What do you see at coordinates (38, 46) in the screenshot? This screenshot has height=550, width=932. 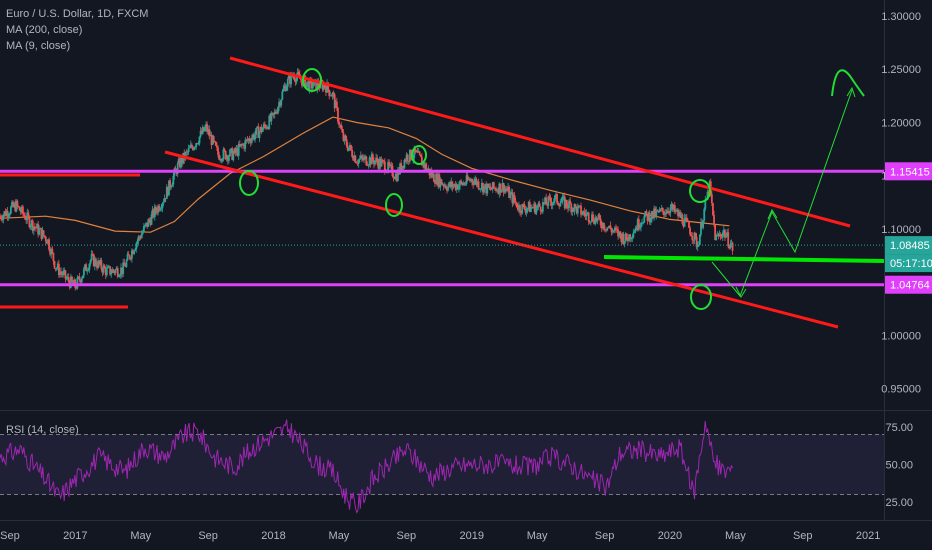 I see `ma9-legend: MA (9, close)` at bounding box center [38, 46].